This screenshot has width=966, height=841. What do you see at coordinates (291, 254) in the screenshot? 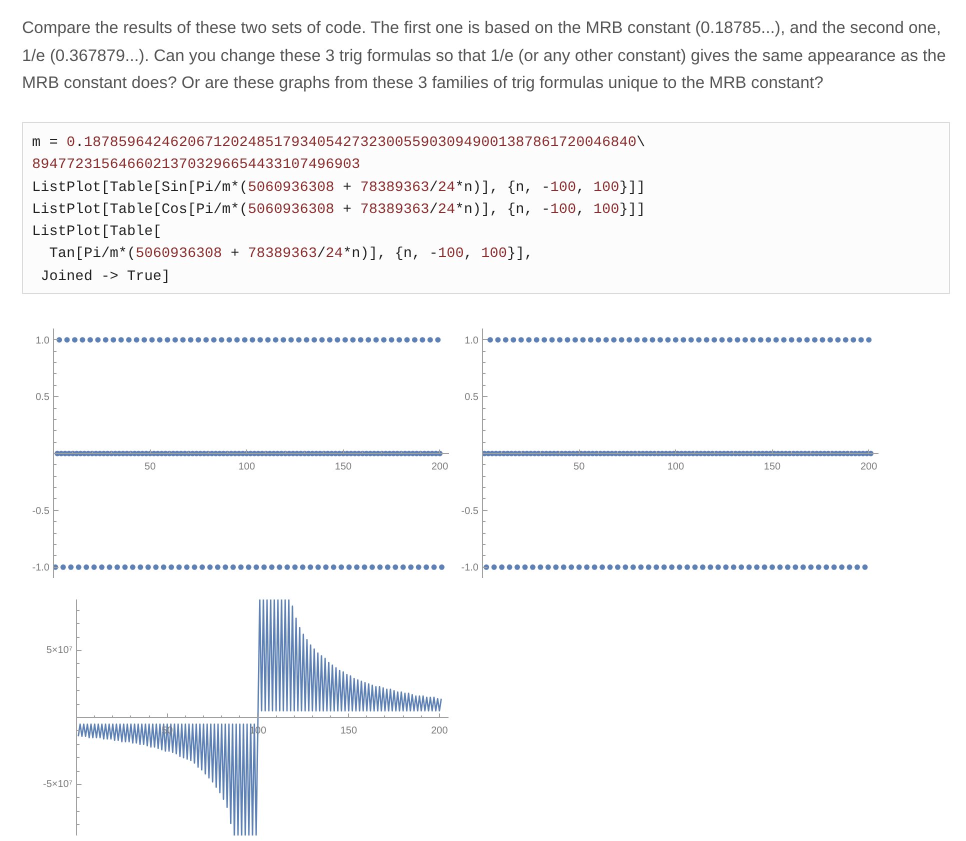
I see `text: Tan[Pi/m*(5060936308 + 78389363/24*n)], {n, -100, 100}],` at bounding box center [291, 254].